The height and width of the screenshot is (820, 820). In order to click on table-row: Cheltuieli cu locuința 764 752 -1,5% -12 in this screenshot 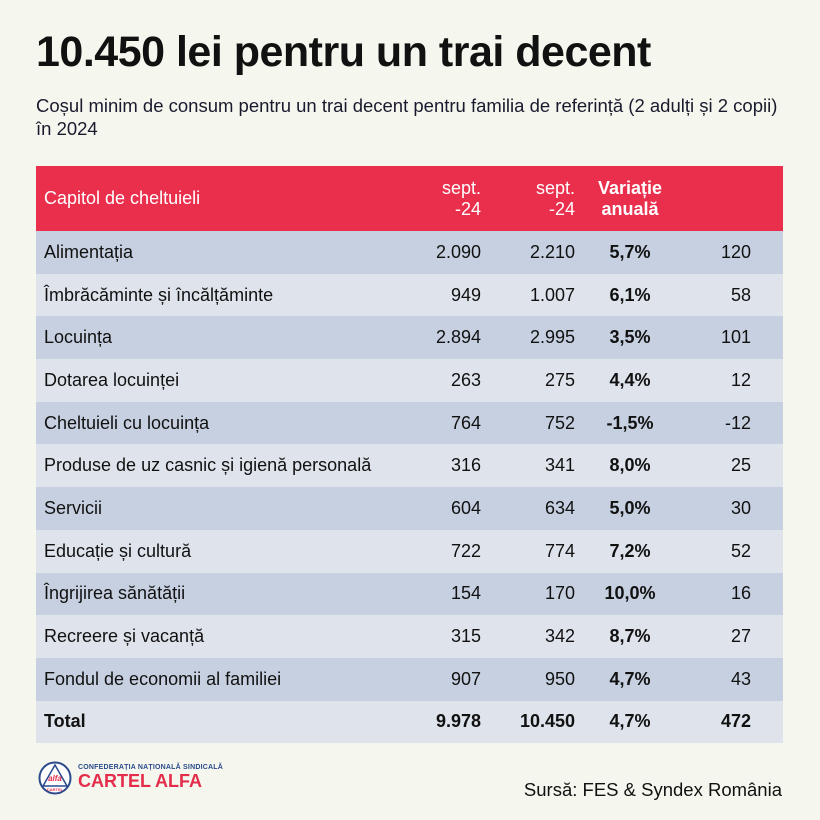, I will do `click(409, 423)`.